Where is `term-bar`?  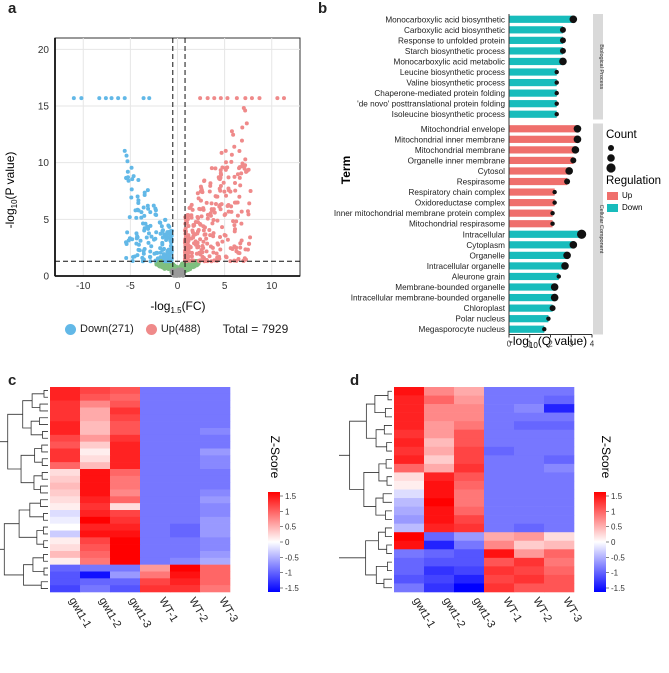
term-bar is located at coordinates (543, 139).